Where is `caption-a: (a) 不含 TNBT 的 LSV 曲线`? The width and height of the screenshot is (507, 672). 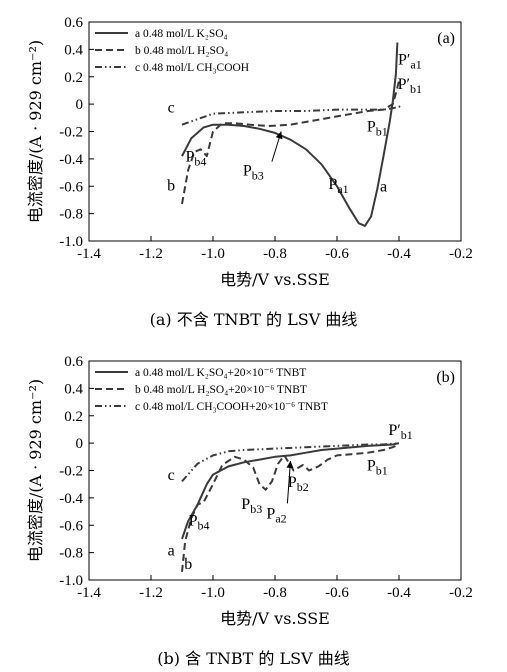
caption-a: (a) 不含 TNBT 的 LSV 曲线 is located at coordinates (253, 319).